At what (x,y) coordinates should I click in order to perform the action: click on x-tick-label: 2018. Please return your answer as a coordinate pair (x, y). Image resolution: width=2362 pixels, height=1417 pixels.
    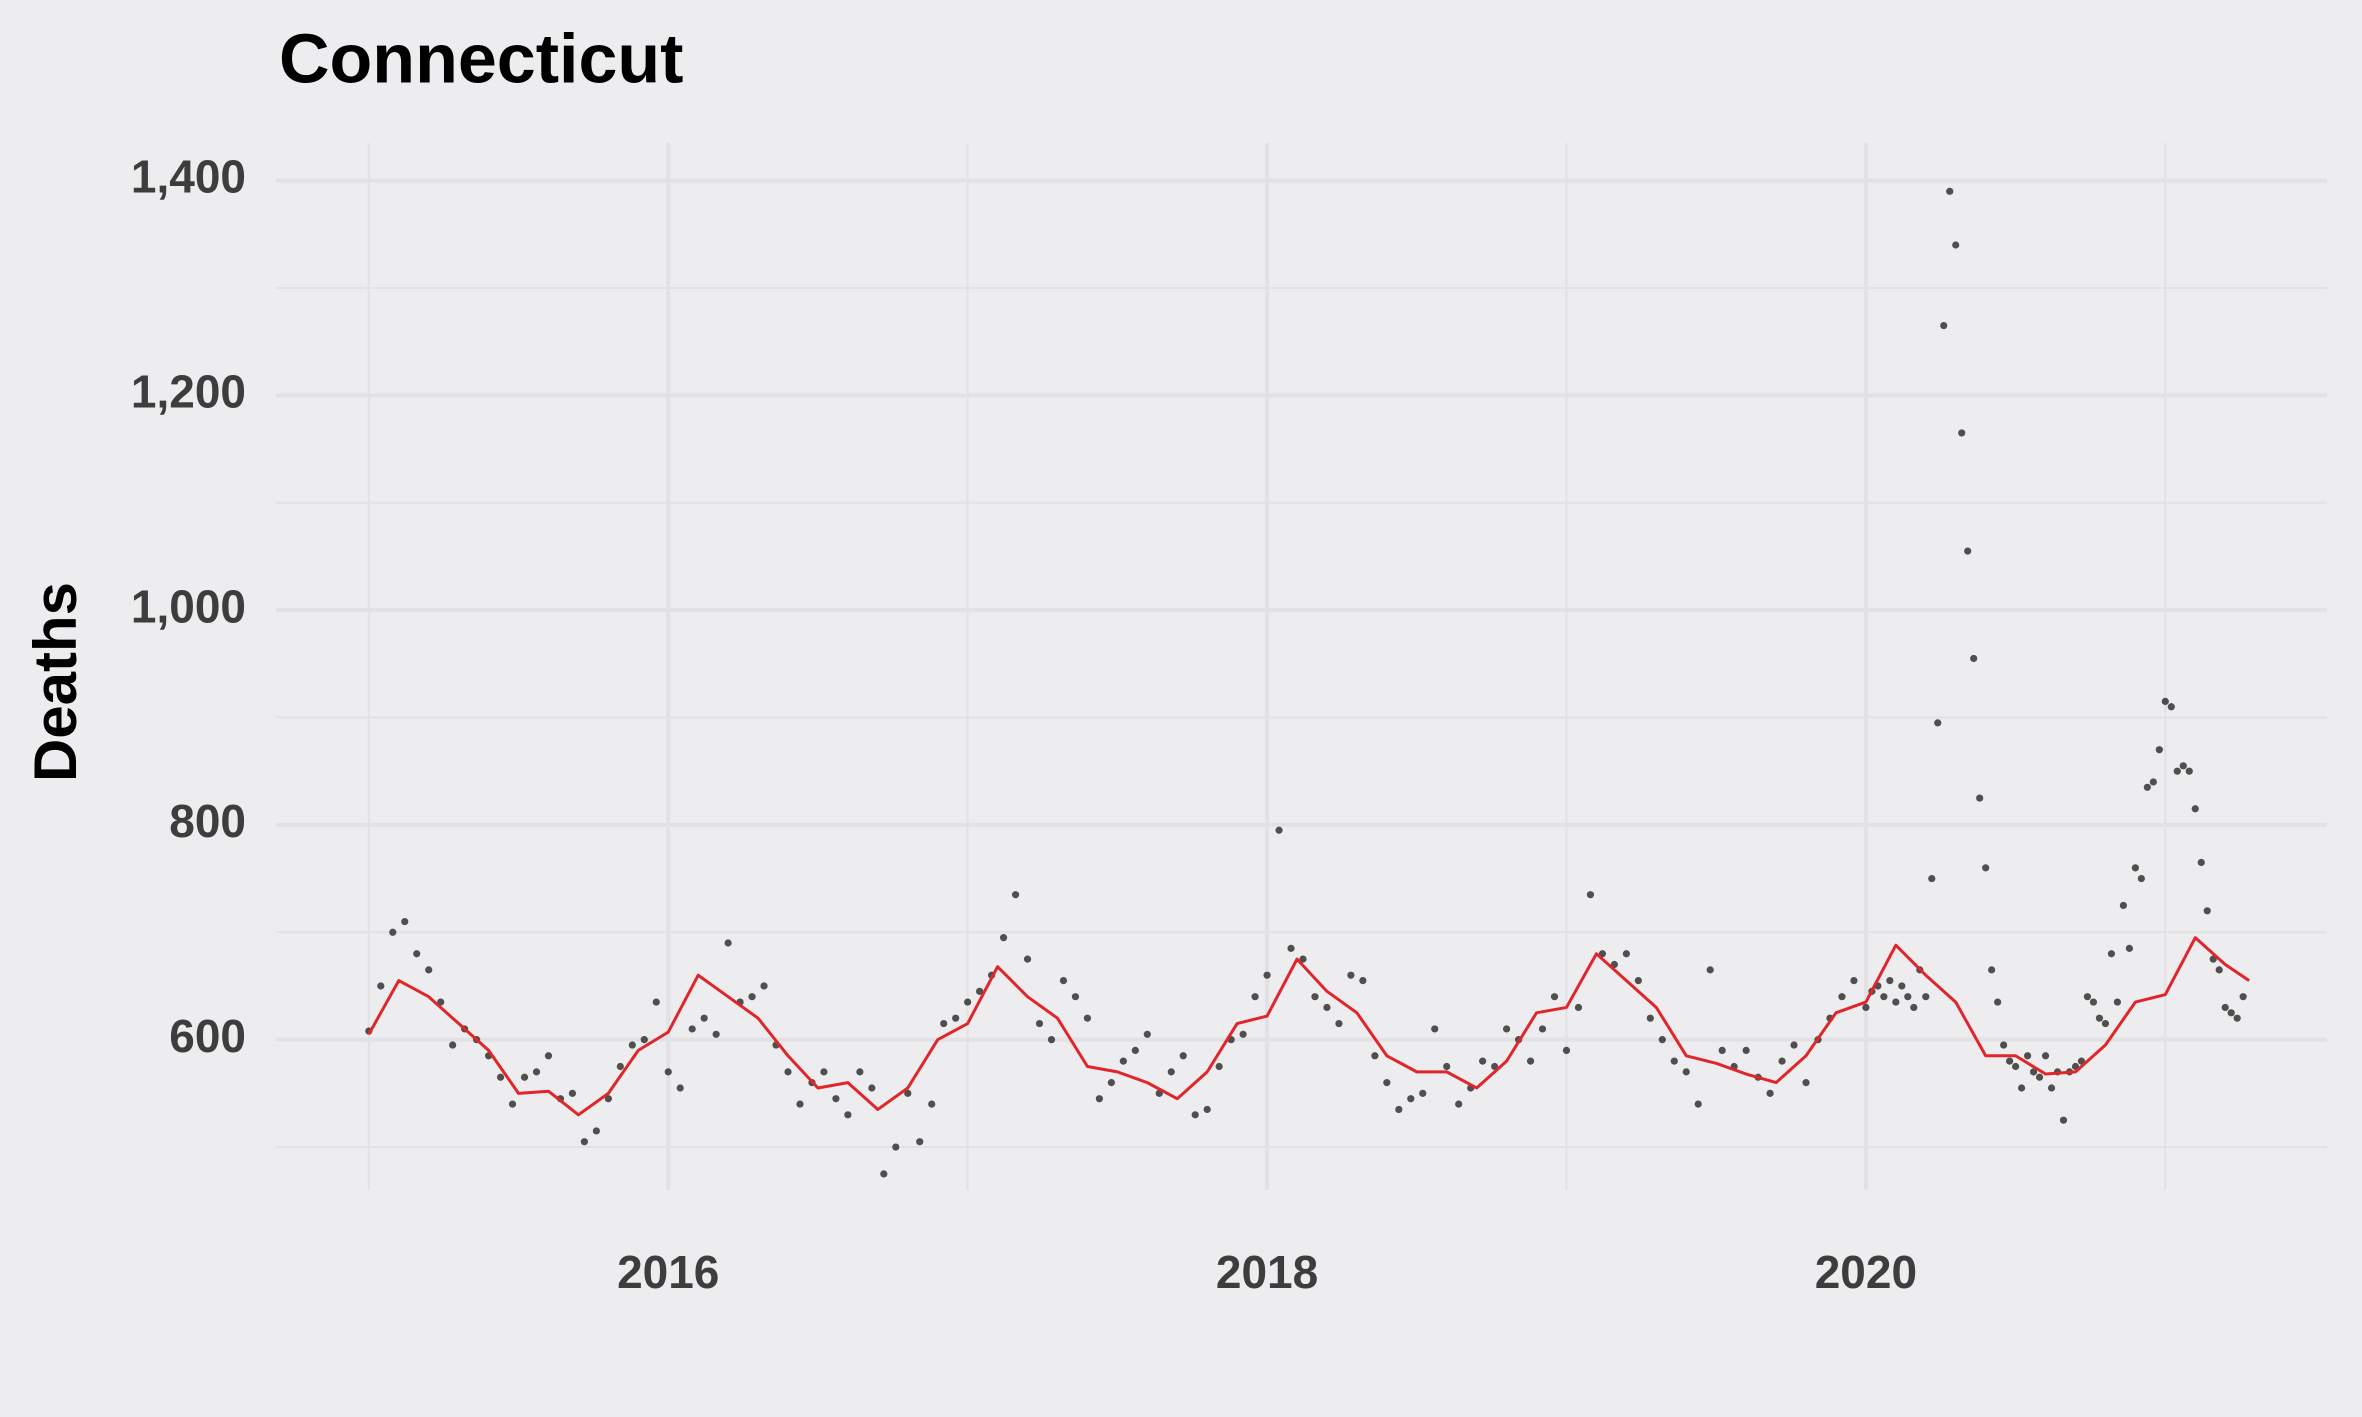
    Looking at the image, I should click on (1267, 1272).